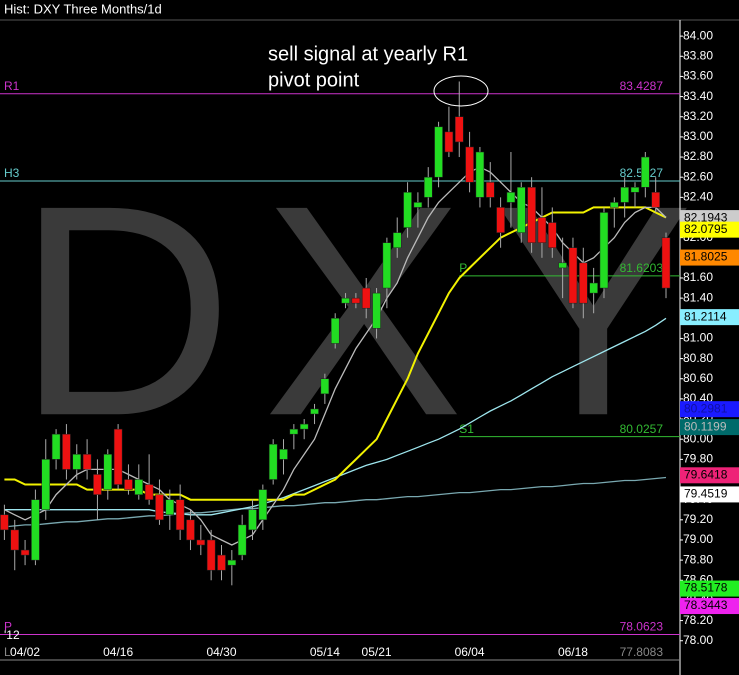 Image resolution: width=739 pixels, height=675 pixels. Describe the element at coordinates (12, 86) in the screenshot. I see `pivot-name: R1` at that location.